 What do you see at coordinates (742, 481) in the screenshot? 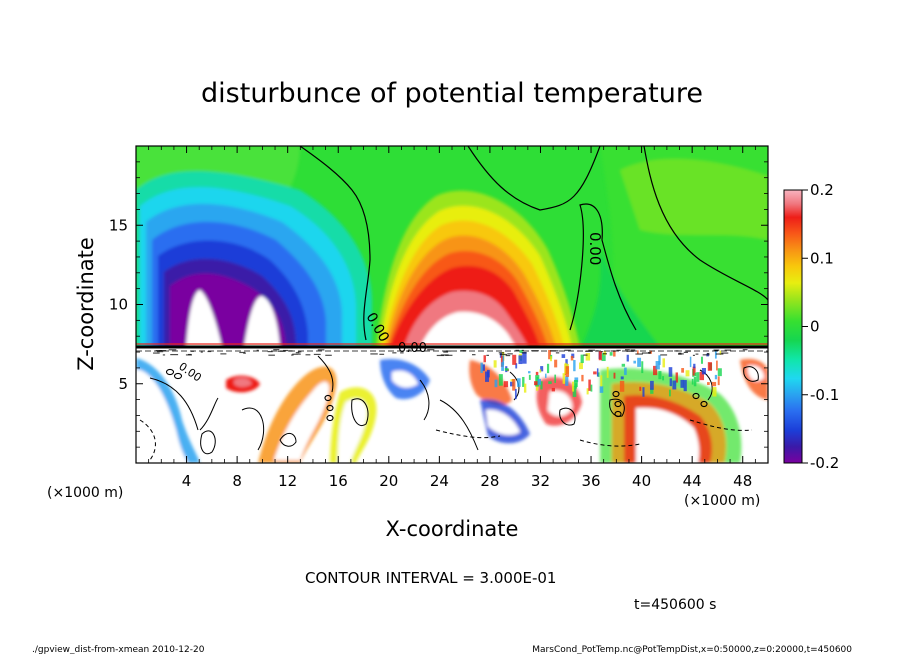
I see `x-tick-label: 48` at bounding box center [742, 481].